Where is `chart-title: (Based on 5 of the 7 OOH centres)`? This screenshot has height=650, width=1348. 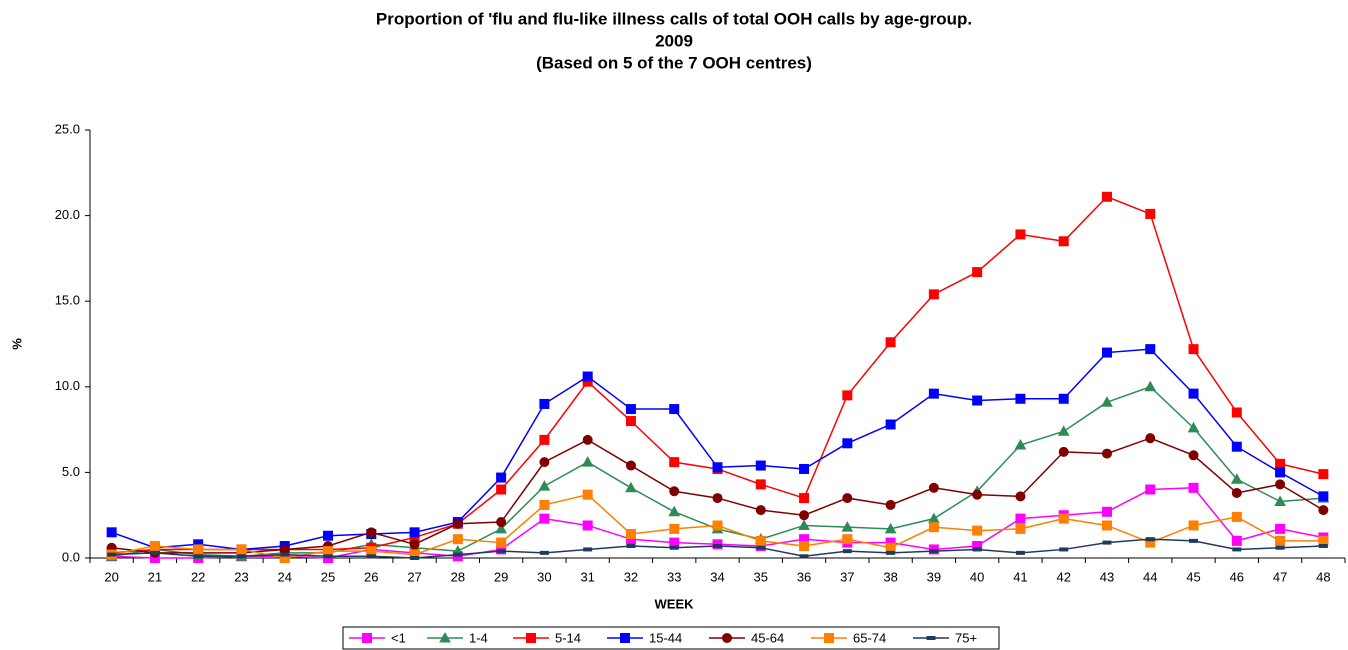 chart-title: (Based on 5 of the 7 OOH centres) is located at coordinates (674, 62).